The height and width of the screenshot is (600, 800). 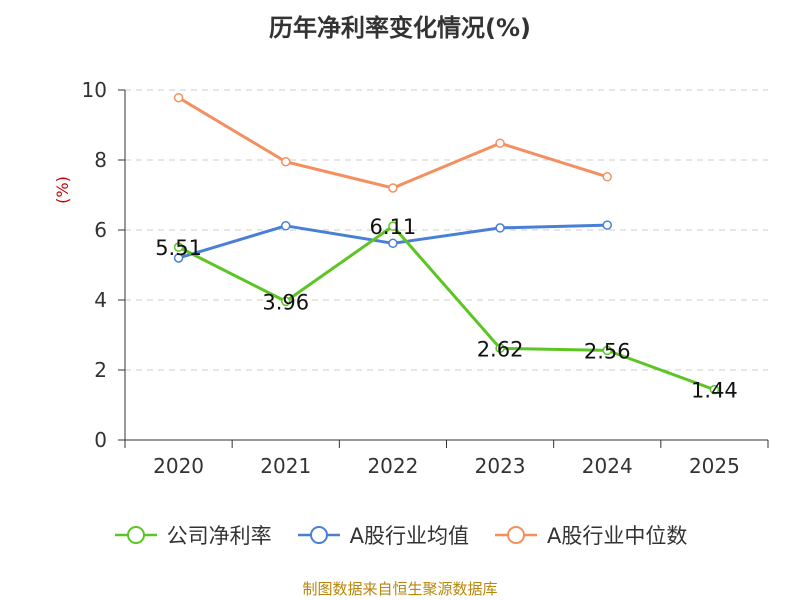 I want to click on data-label: 6.11, so click(x=393, y=227).